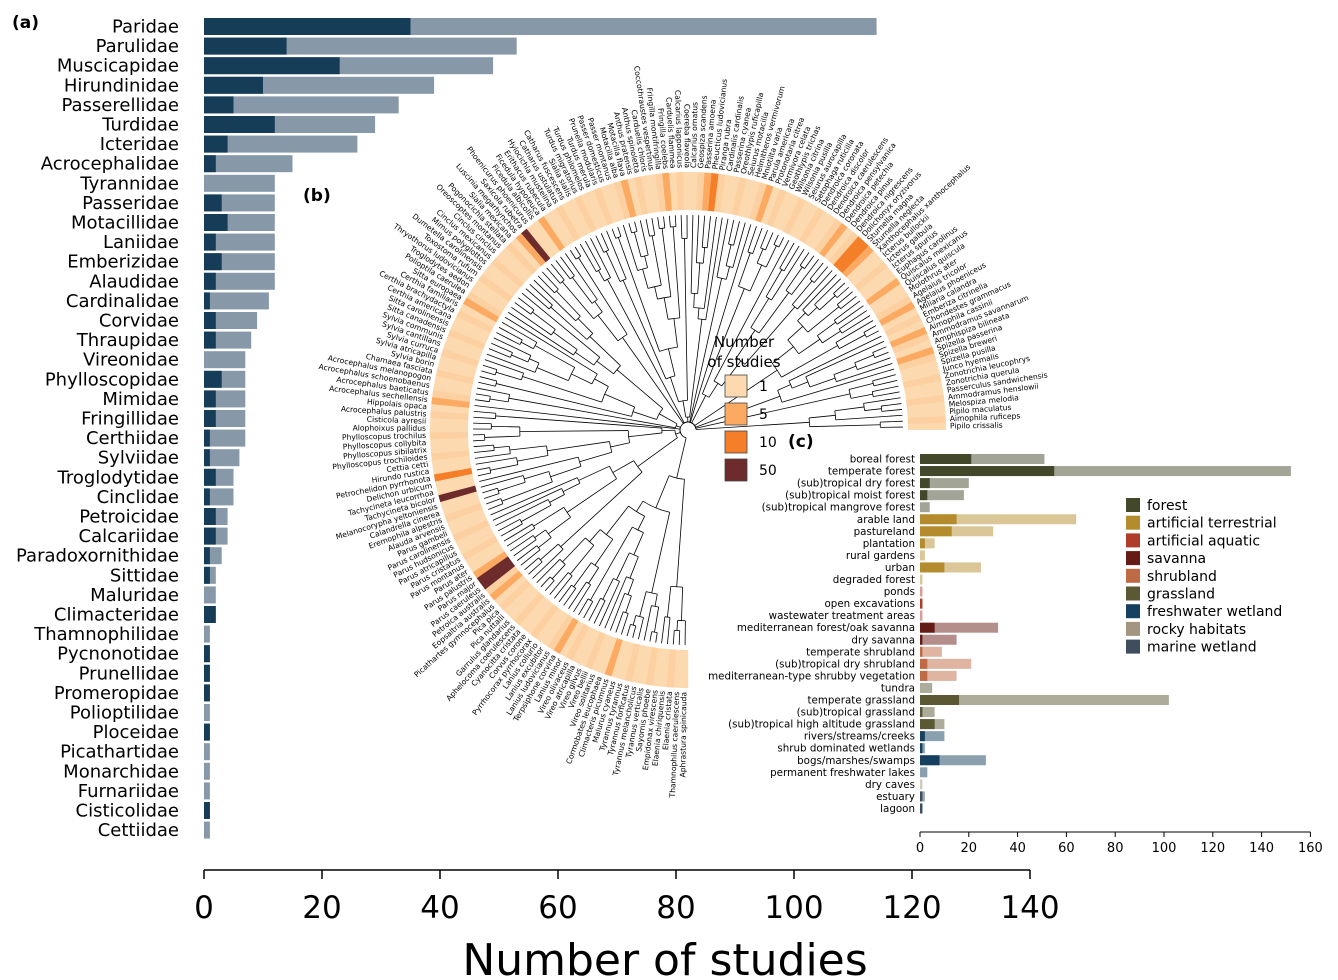 Image resolution: width=1338 pixels, height=980 pixels. I want to click on family-label: Thraupidae, so click(127, 340).